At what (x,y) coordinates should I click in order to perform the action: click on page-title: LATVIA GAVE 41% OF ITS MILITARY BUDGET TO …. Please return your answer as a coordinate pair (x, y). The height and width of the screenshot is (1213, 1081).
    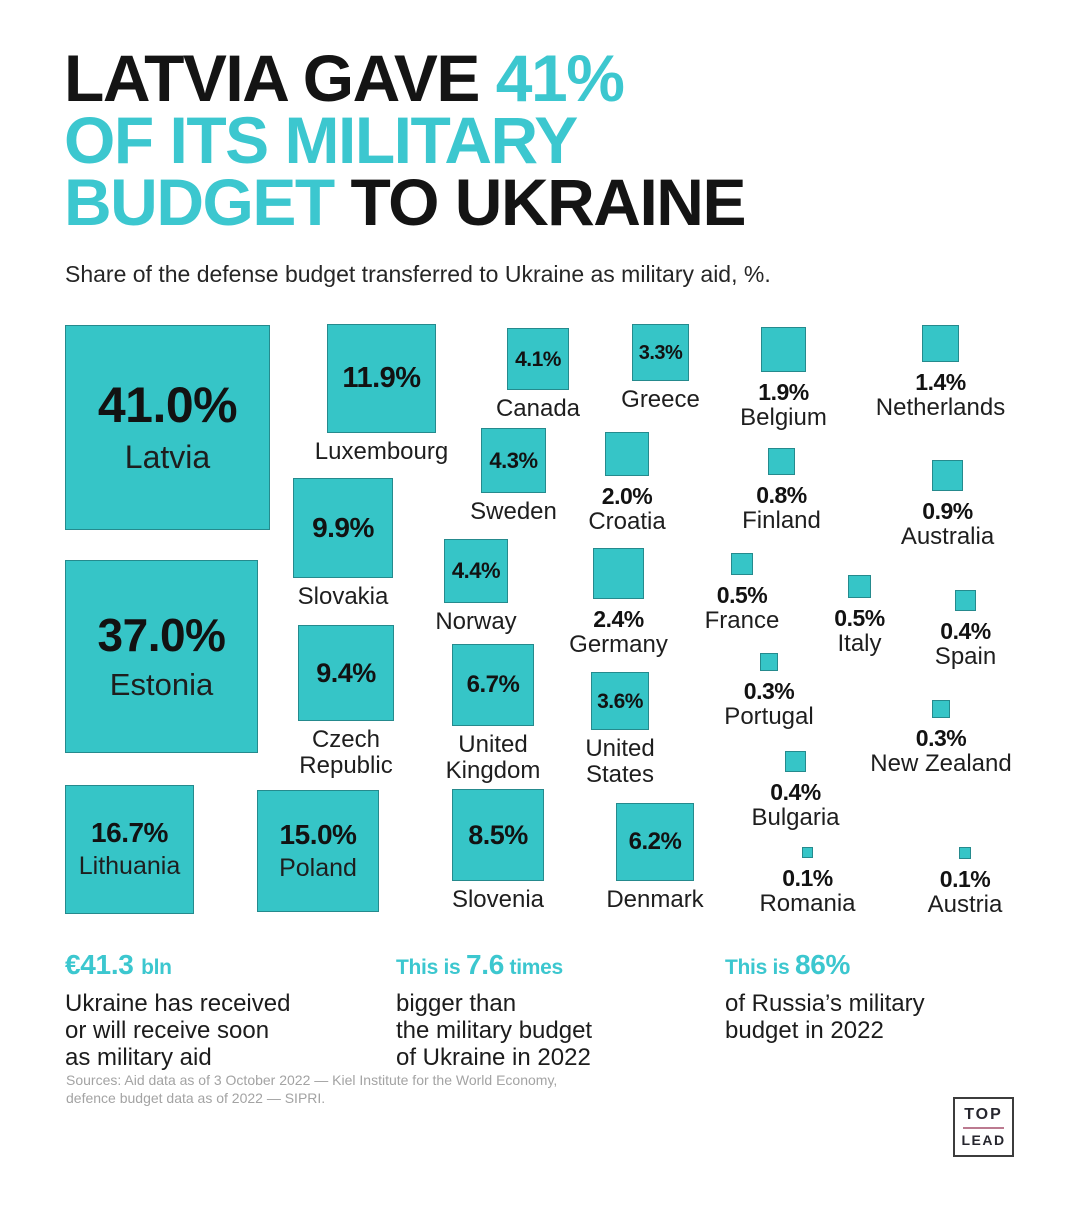
    Looking at the image, I should click on (405, 140).